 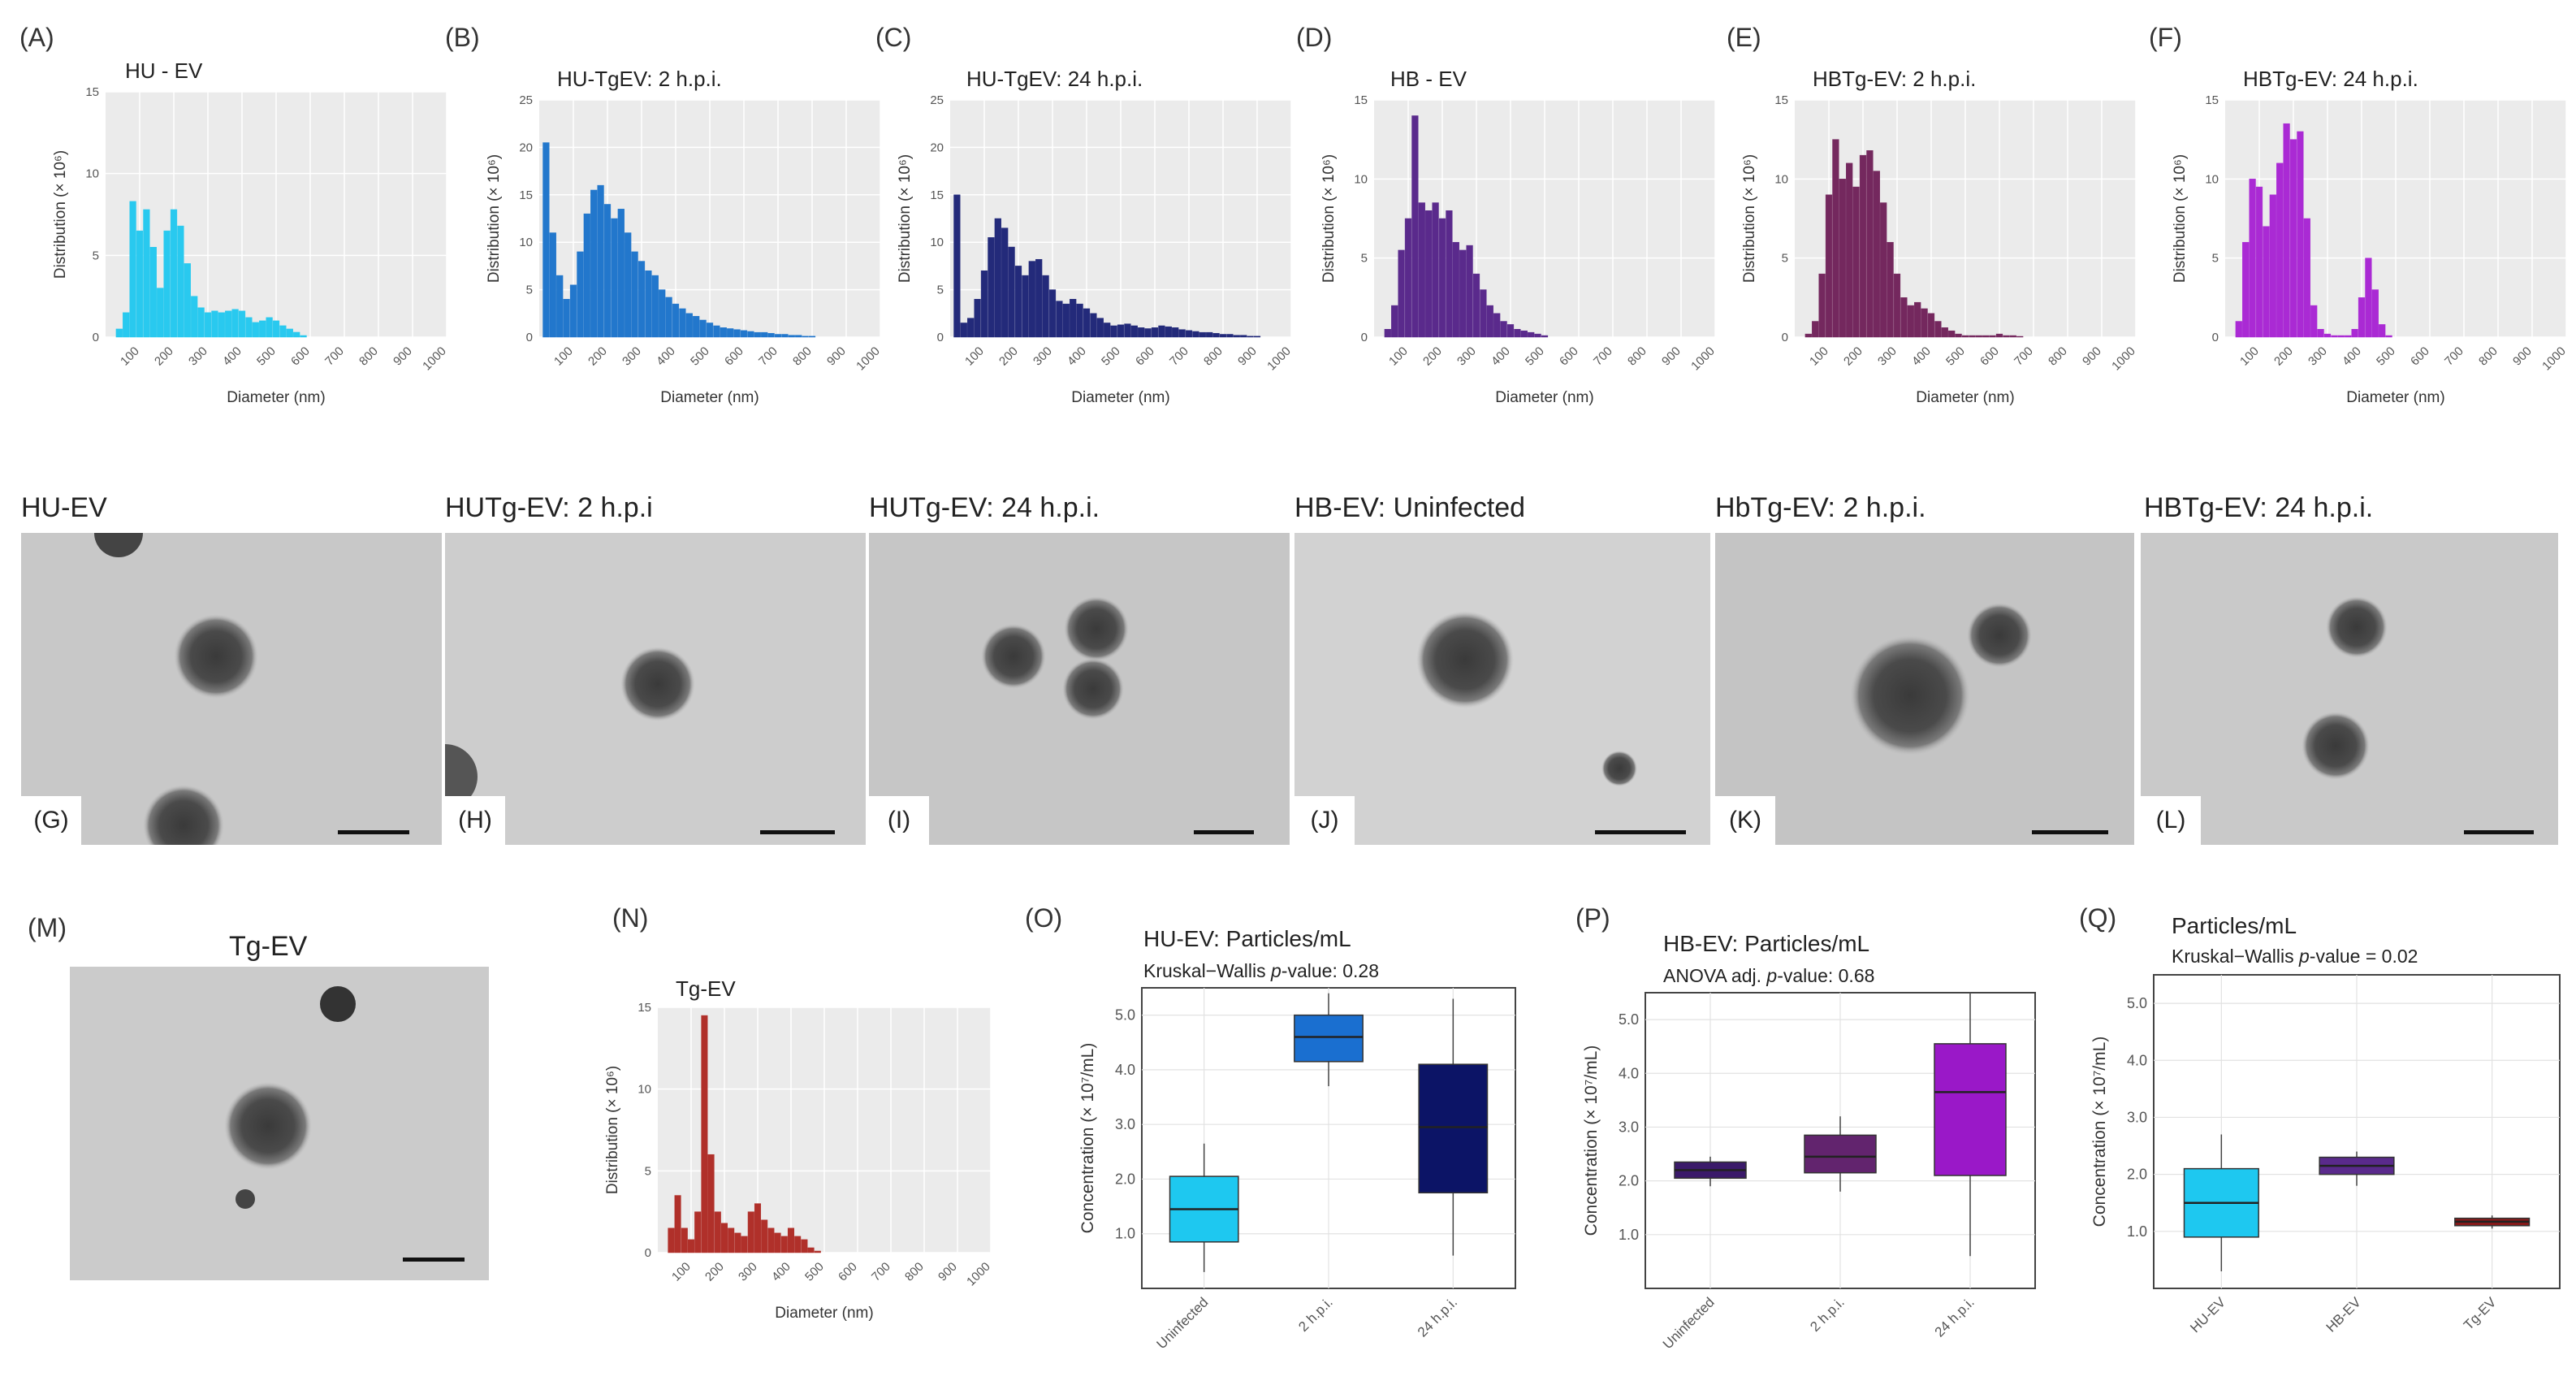 What do you see at coordinates (905, 218) in the screenshot?
I see `y-axis-label: Distribution (× 10⁶)` at bounding box center [905, 218].